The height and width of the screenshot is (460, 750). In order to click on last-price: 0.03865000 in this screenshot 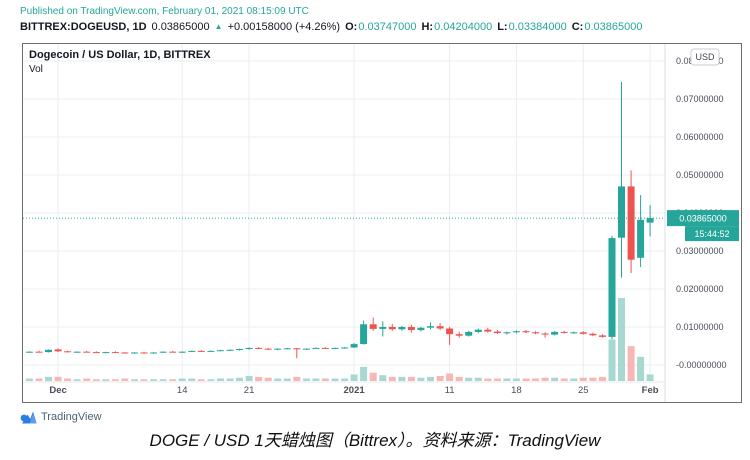, I will do `click(180, 27)`.